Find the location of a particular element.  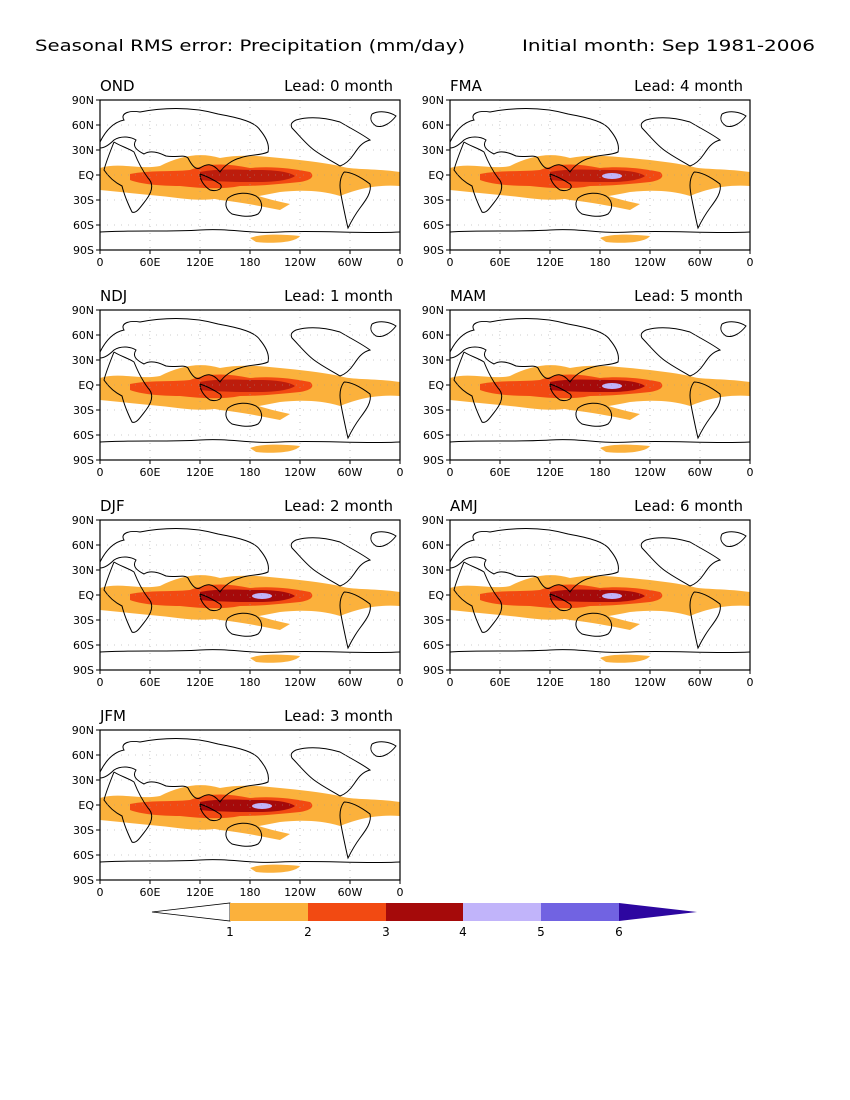

initial-month-label: Initial month: Sep 1981-2006 is located at coordinates (668, 45).